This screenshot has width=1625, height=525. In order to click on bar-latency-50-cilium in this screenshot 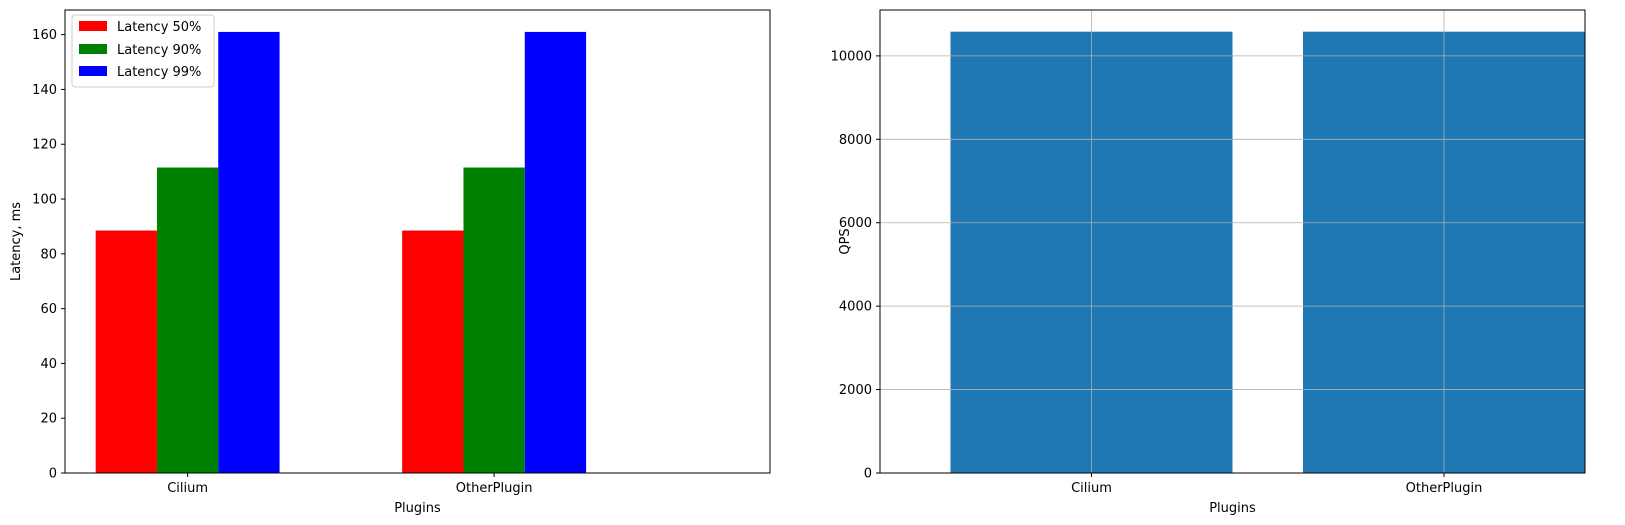, I will do `click(126, 351)`.